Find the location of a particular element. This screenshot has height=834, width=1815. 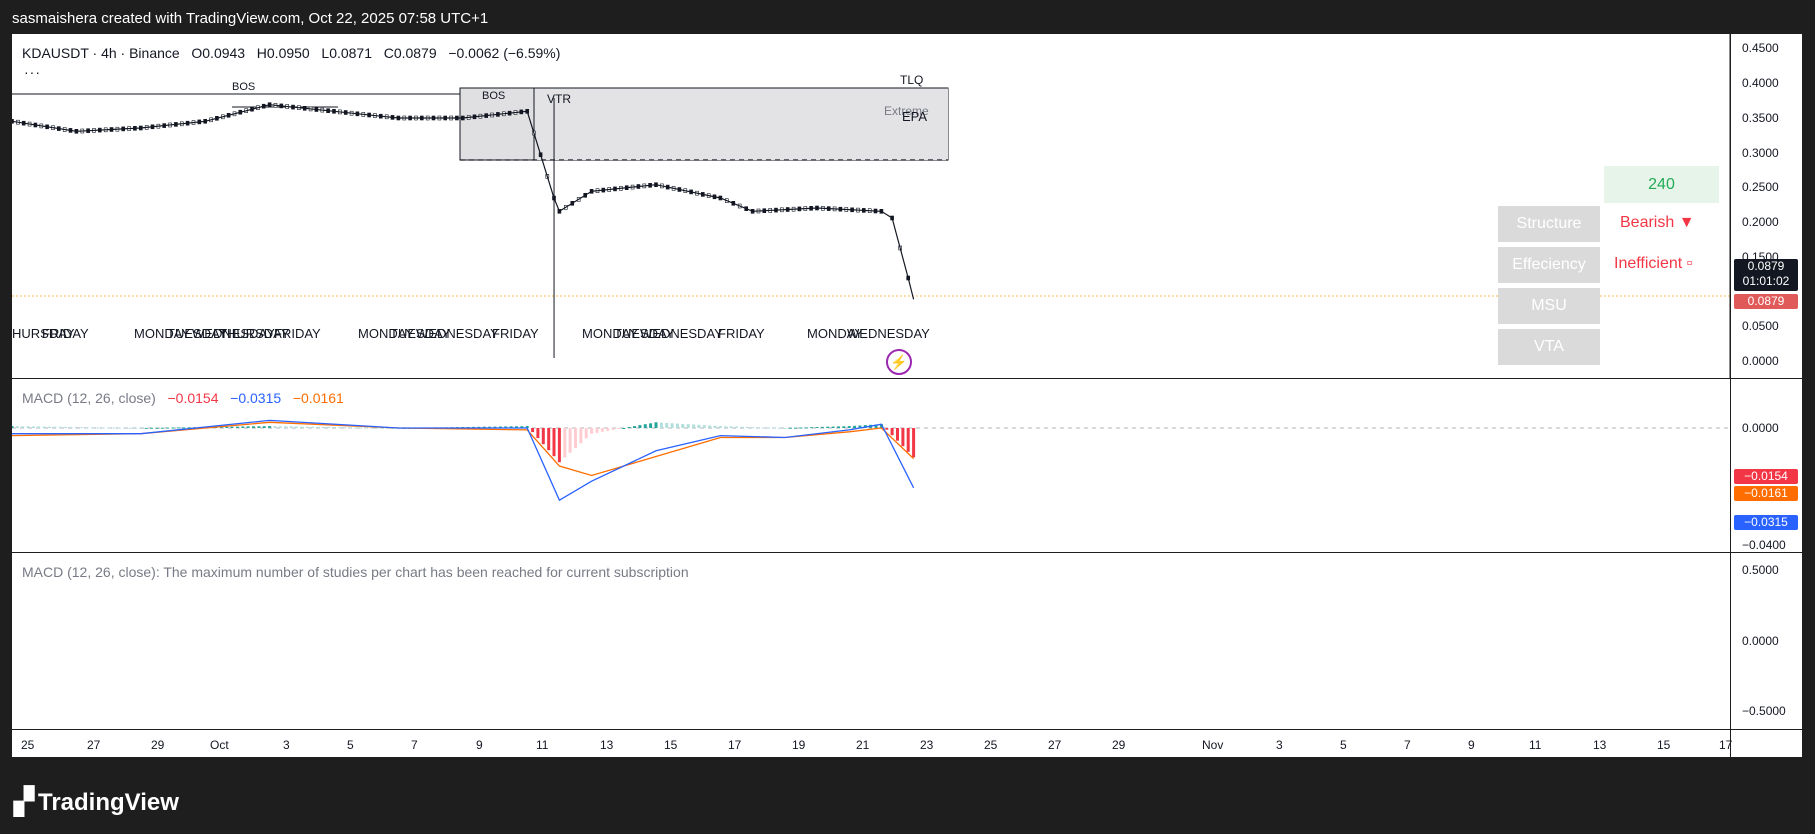

macd-tick: 0.0000 is located at coordinates (1760, 428).